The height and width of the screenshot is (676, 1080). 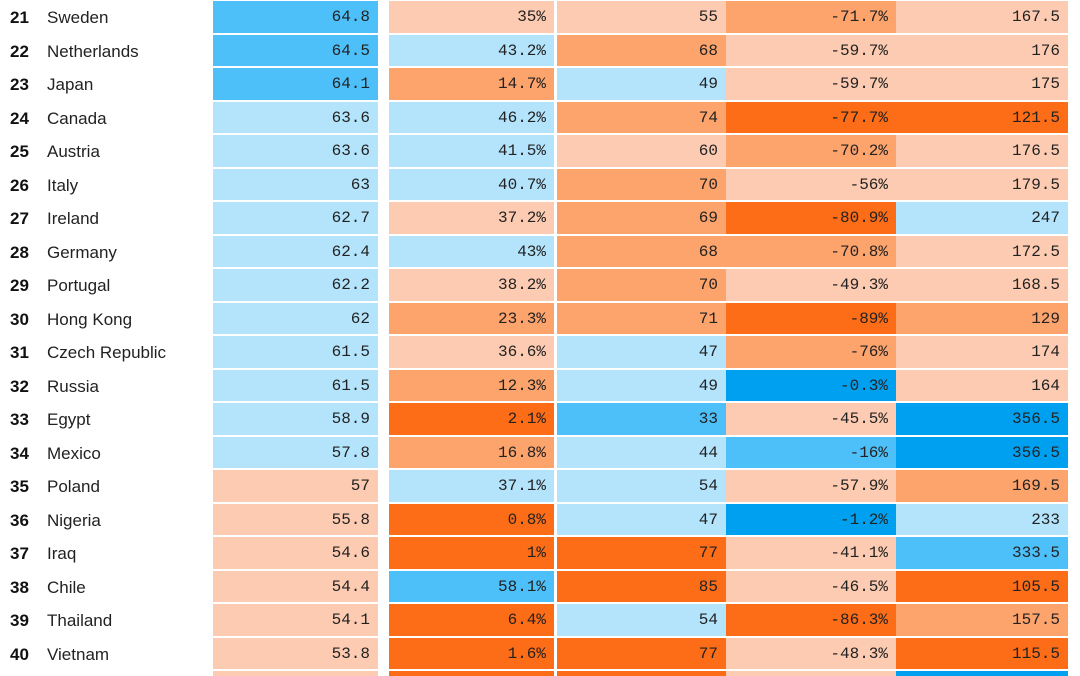 What do you see at coordinates (811, 385) in the screenshot?
I see `change-cell: -0.3%` at bounding box center [811, 385].